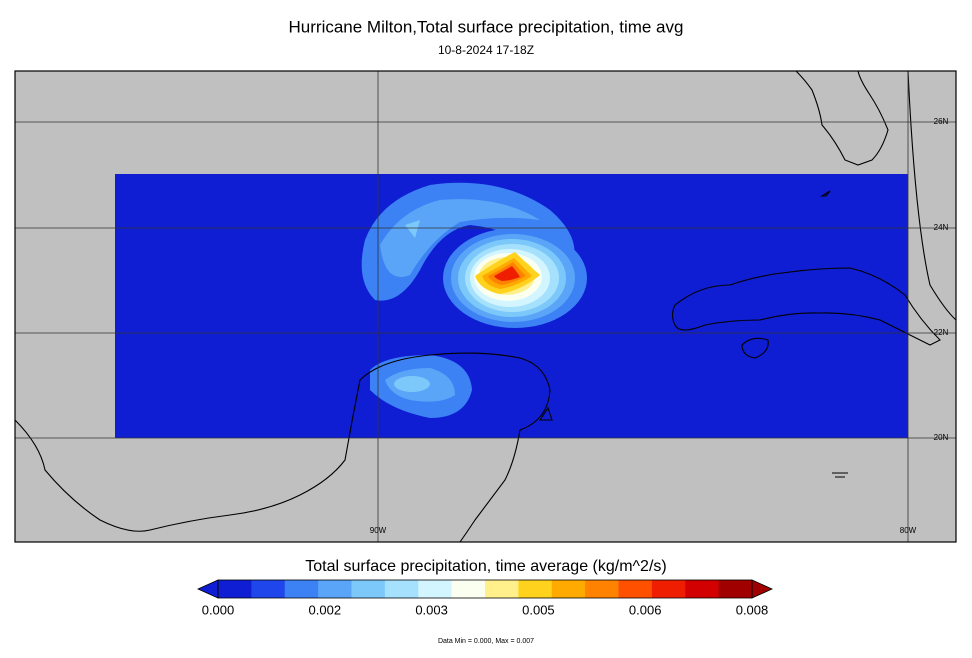 The width and height of the screenshot is (972, 658). I want to click on colorbar-arrow-right, so click(762, 589).